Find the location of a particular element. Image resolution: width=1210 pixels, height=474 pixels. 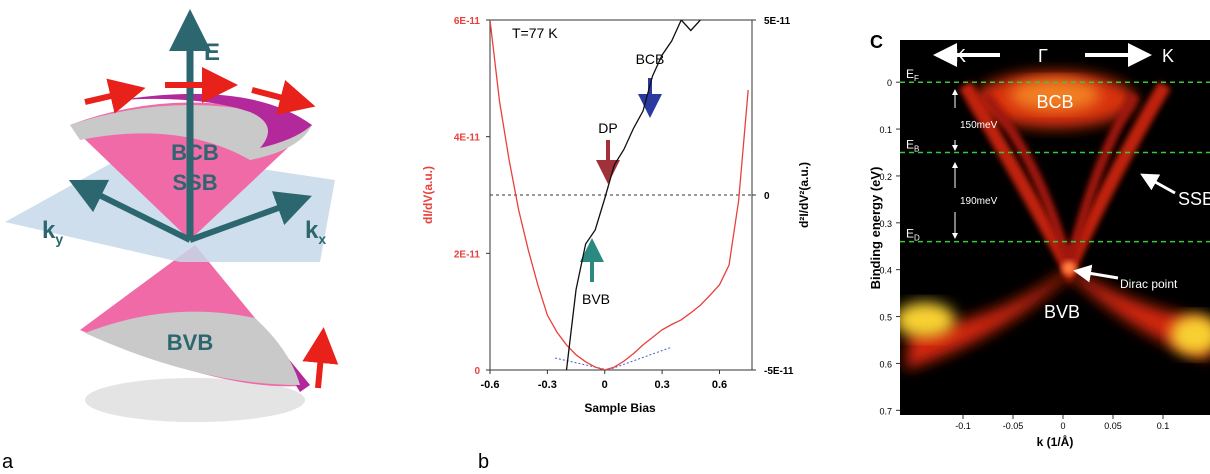

level-label: EB is located at coordinates (912, 146).